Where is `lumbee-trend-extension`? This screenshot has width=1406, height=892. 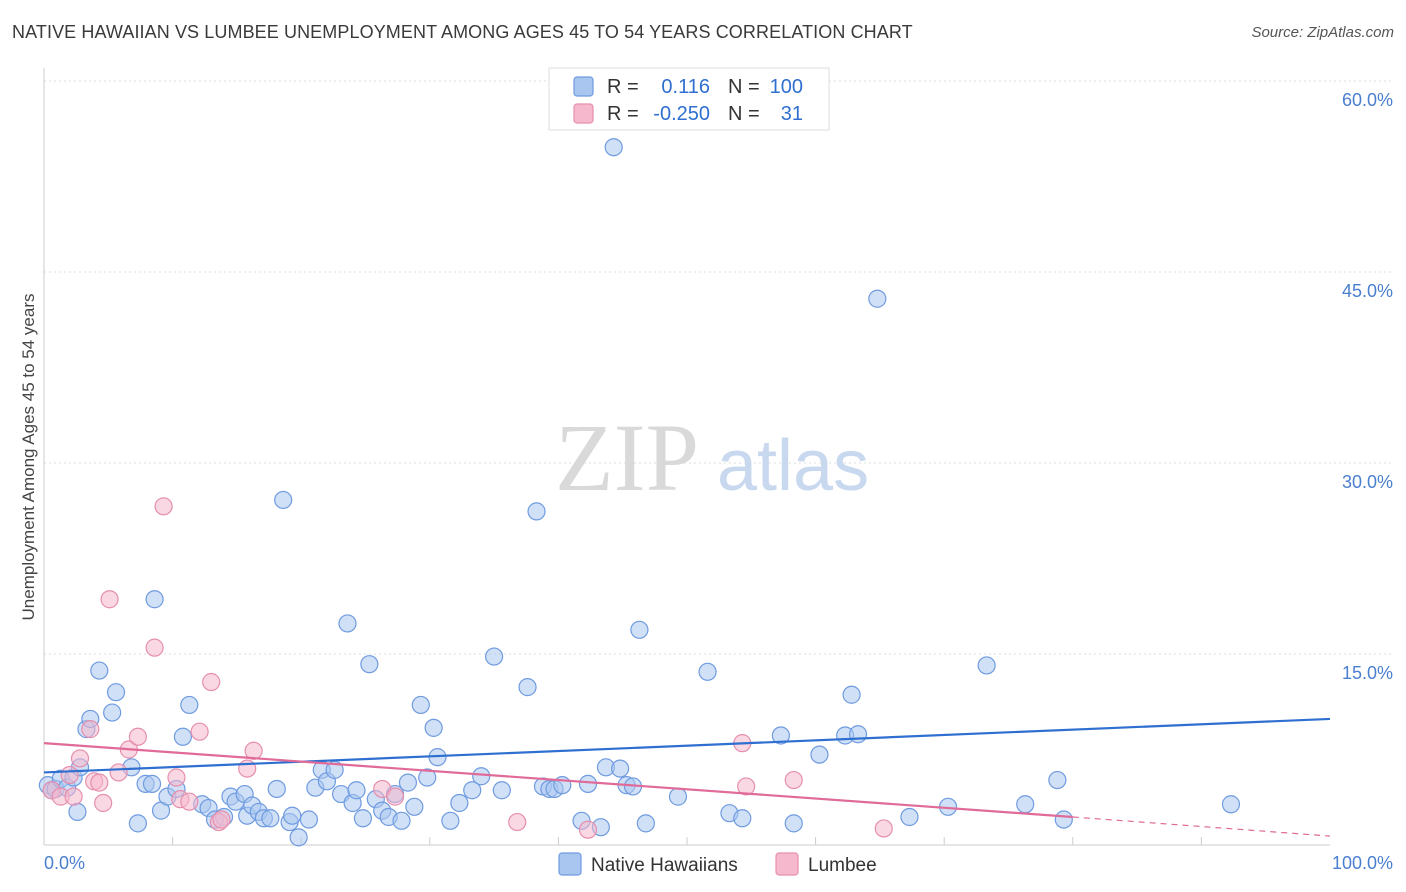
lumbee-trend-extension is located at coordinates (1201, 826).